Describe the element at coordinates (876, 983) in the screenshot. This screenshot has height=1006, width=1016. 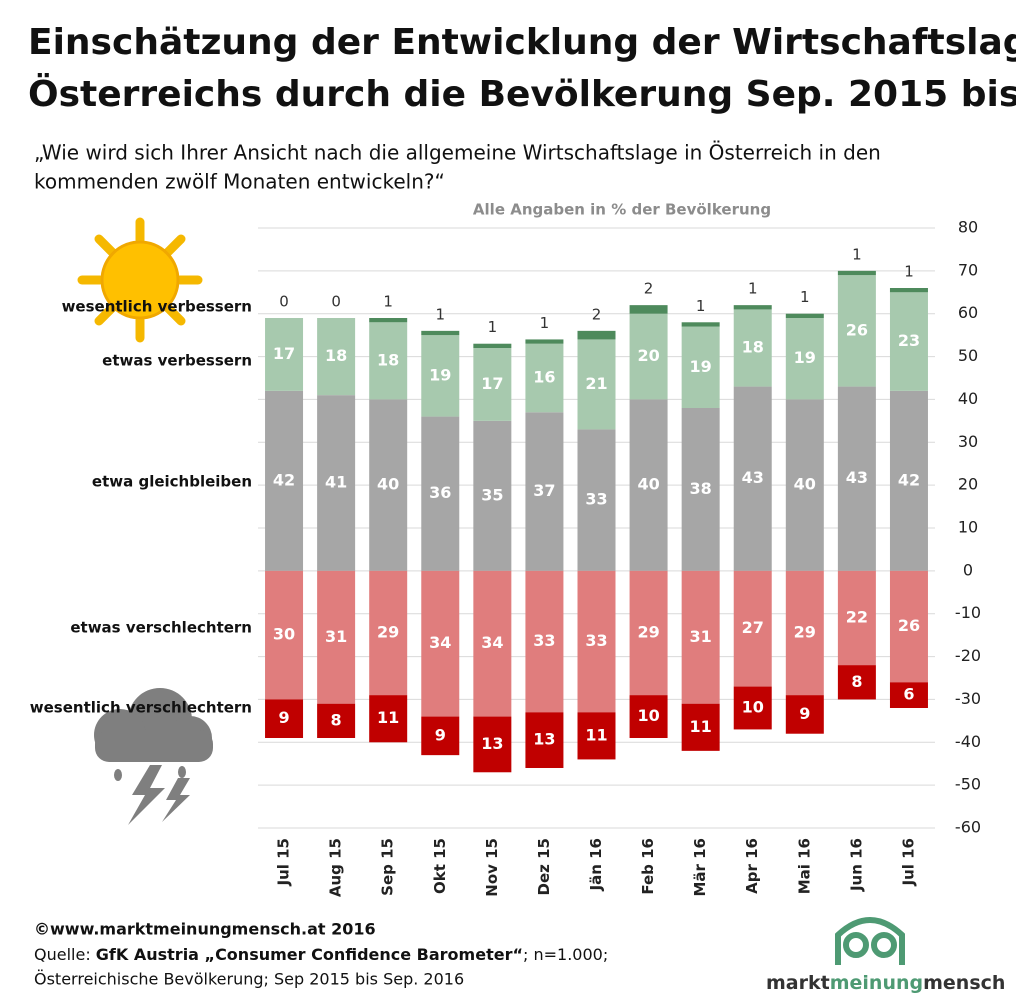
I see `logo-part: meinung` at that location.